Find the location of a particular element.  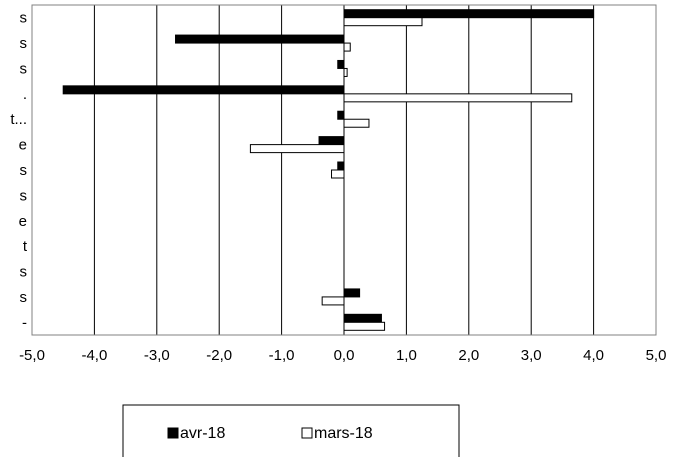

legend-label-avr-18: avr-18 is located at coordinates (202, 433).